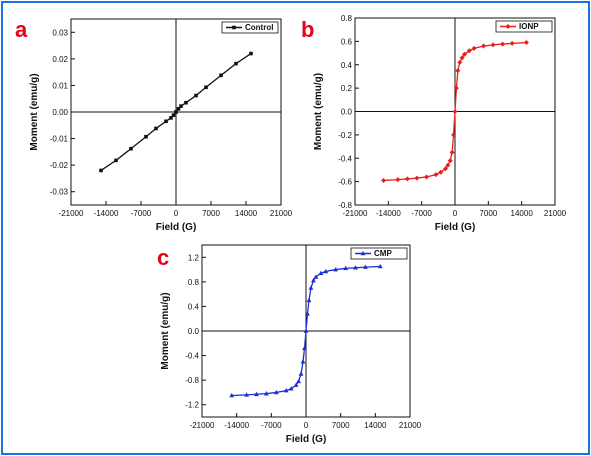 The height and width of the screenshot is (456, 591). Describe the element at coordinates (529, 26) in the screenshot. I see `legend-label: IONP` at that location.